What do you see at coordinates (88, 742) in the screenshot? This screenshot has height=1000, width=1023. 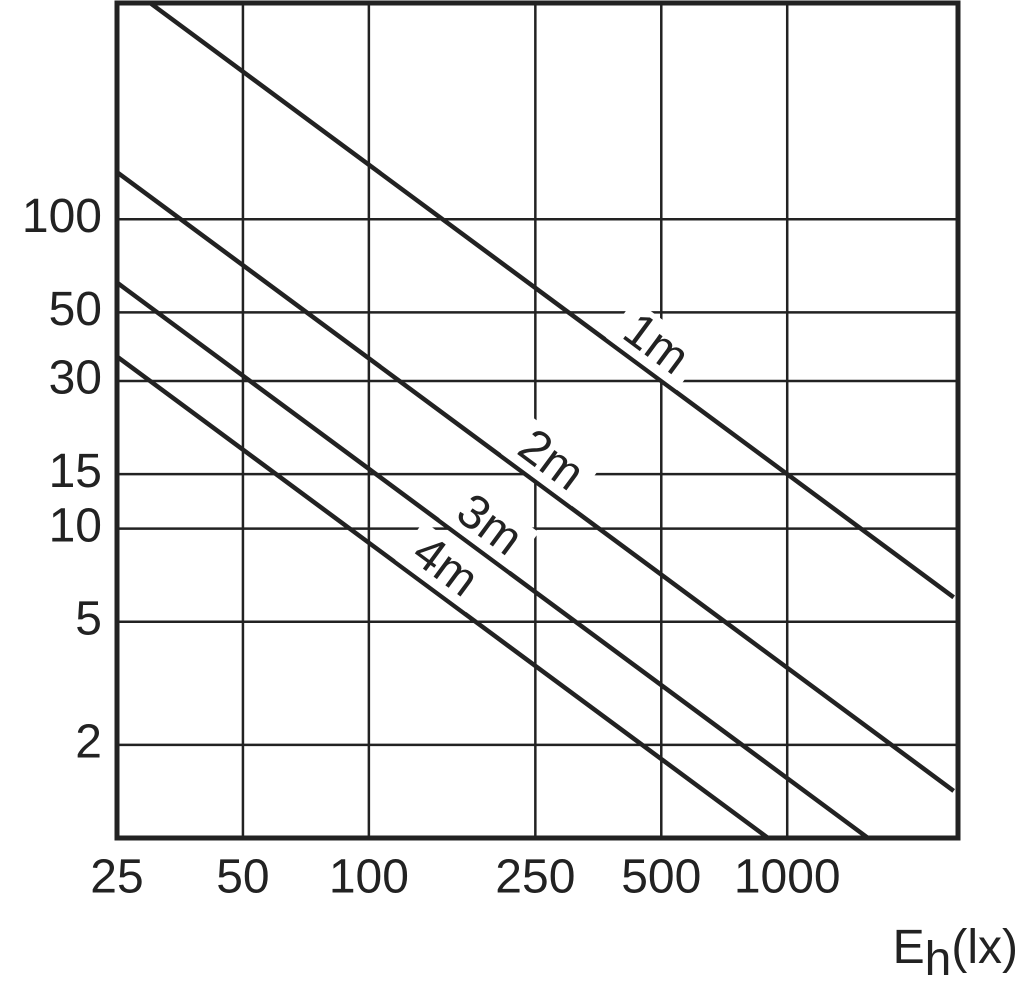 I see `y-tick-label: 2` at bounding box center [88, 742].